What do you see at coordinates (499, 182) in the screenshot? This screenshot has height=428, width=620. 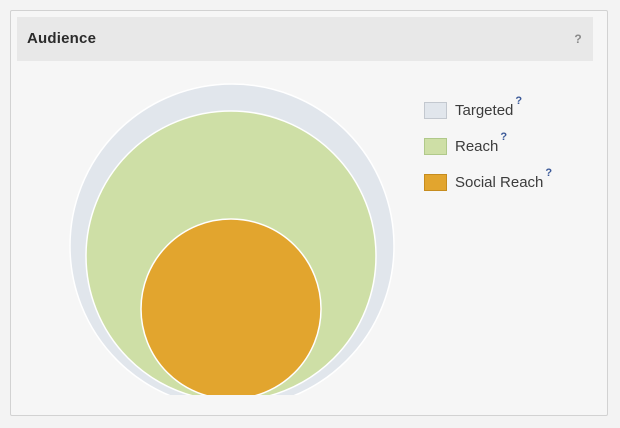 I see `legend-label: Social Reach` at bounding box center [499, 182].